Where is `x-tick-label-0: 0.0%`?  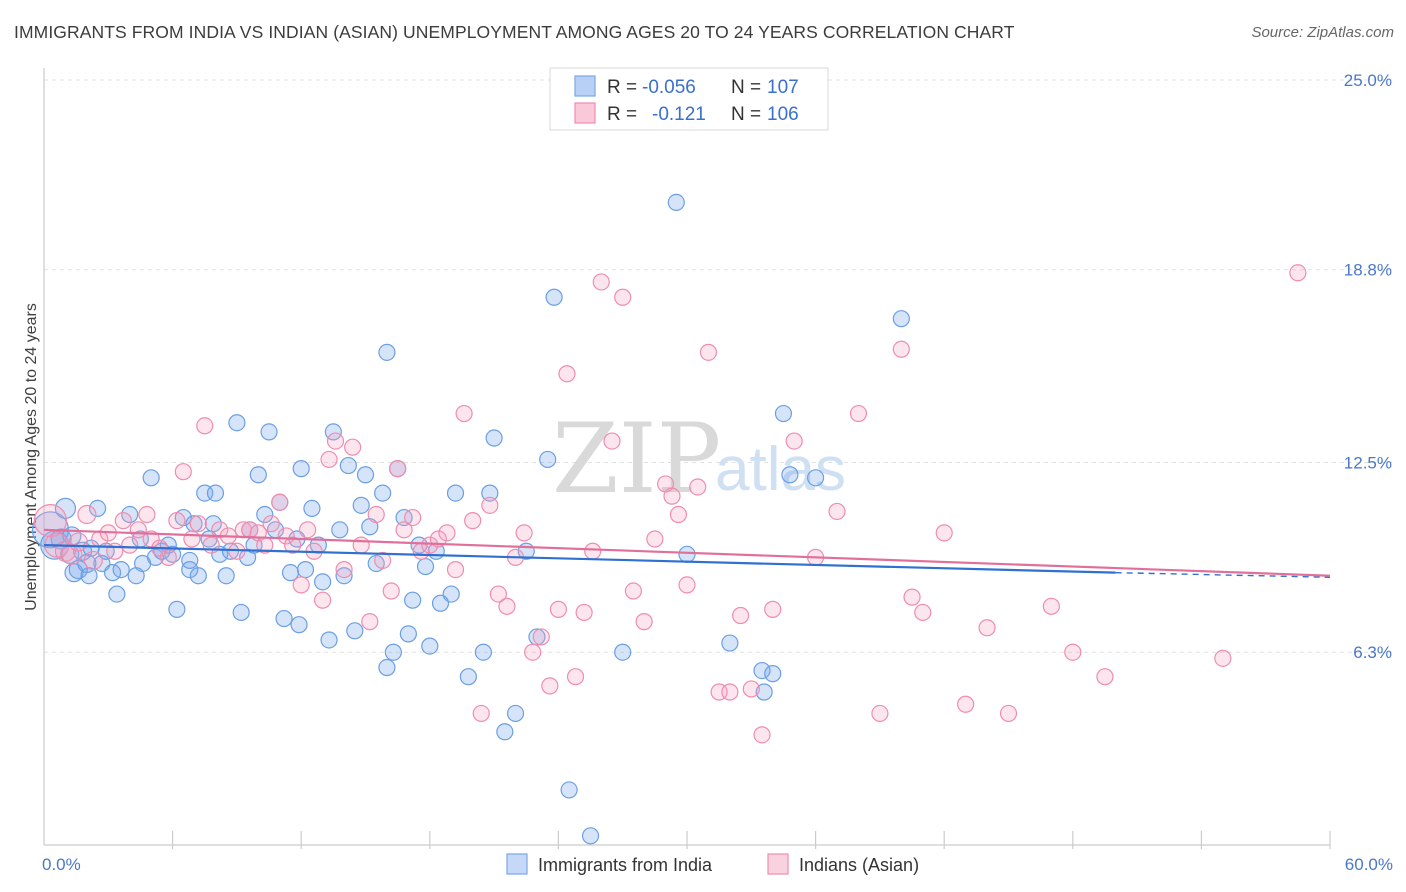 x-tick-label-0: 0.0% is located at coordinates (61, 864).